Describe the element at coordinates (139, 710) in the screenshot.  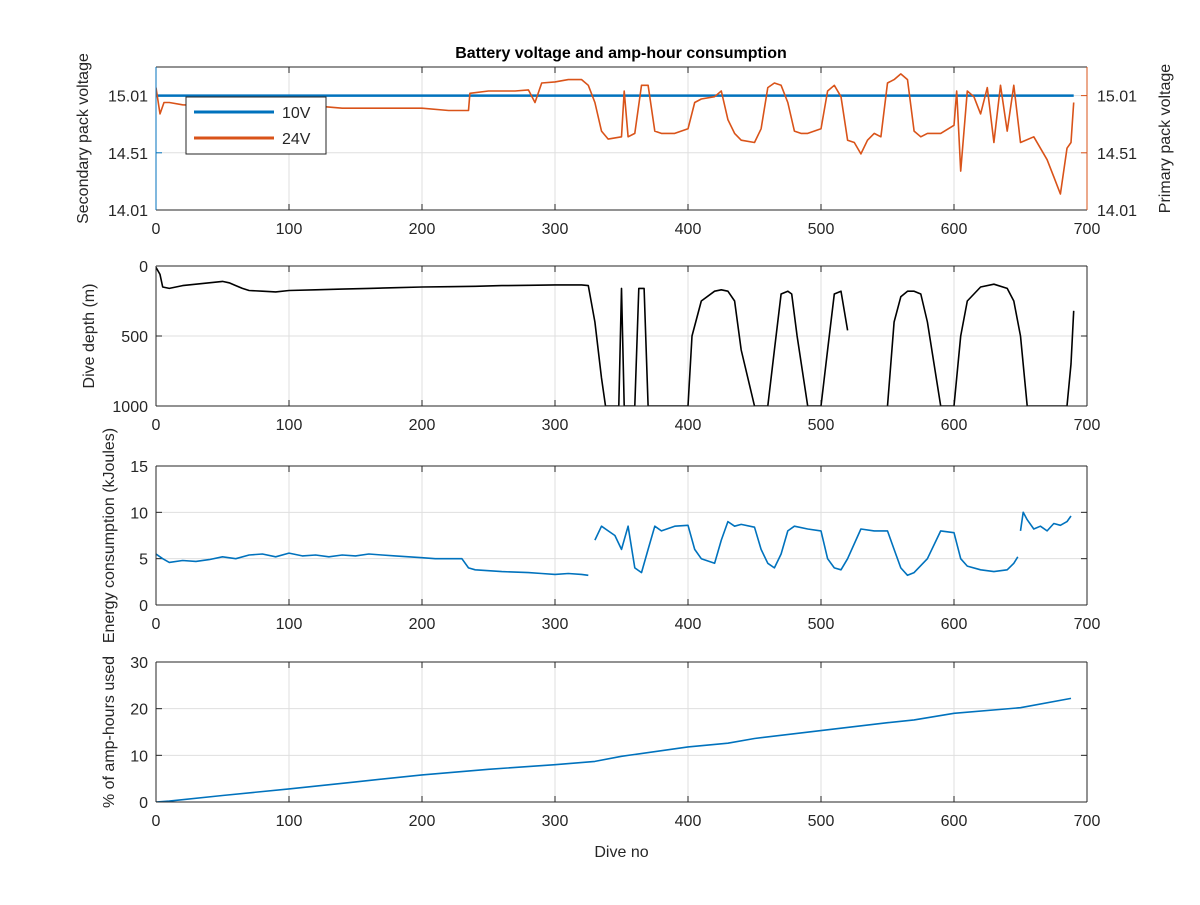
I see `y-tick-label: 20` at that location.